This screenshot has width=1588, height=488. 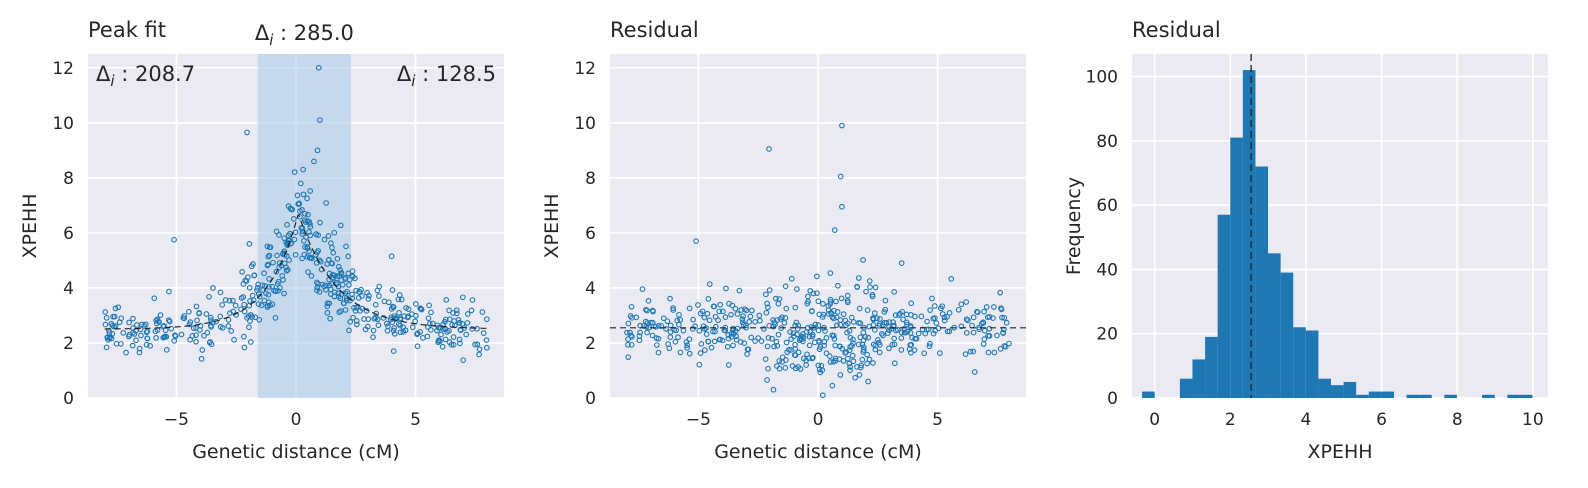 What do you see at coordinates (1339, 452) in the screenshot?
I see `x-axis-label: XPEHH` at bounding box center [1339, 452].